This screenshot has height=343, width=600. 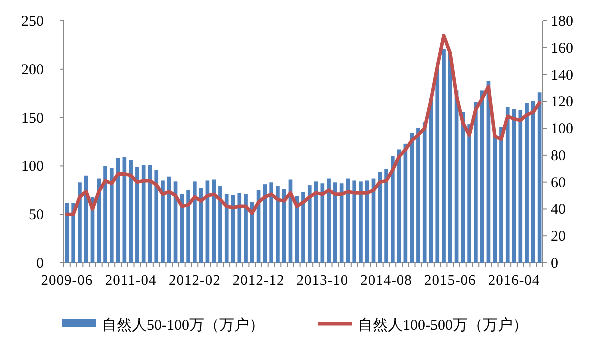 I want to click on x-tick-label: 2012-02, so click(x=195, y=281).